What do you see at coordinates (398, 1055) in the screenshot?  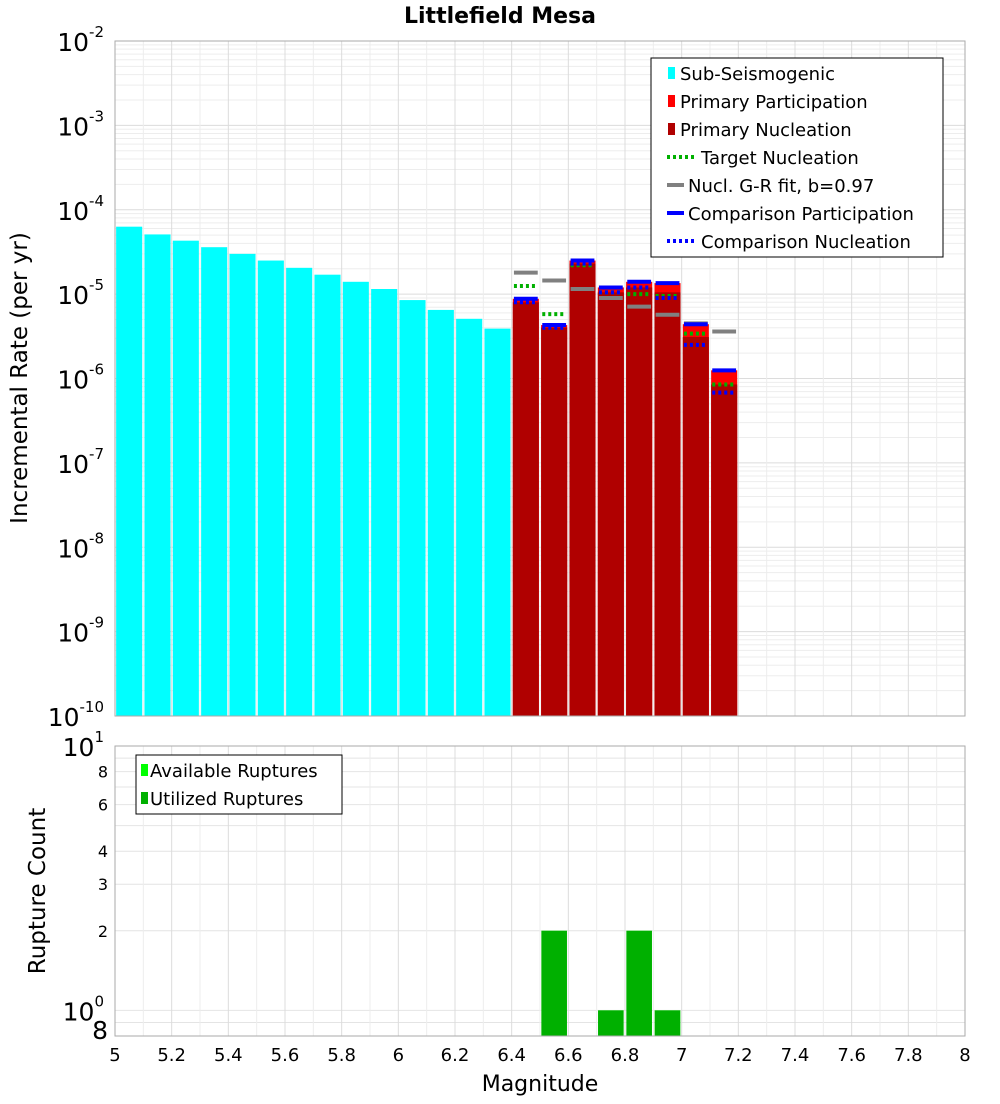 I see `x-tick-label: 6` at bounding box center [398, 1055].